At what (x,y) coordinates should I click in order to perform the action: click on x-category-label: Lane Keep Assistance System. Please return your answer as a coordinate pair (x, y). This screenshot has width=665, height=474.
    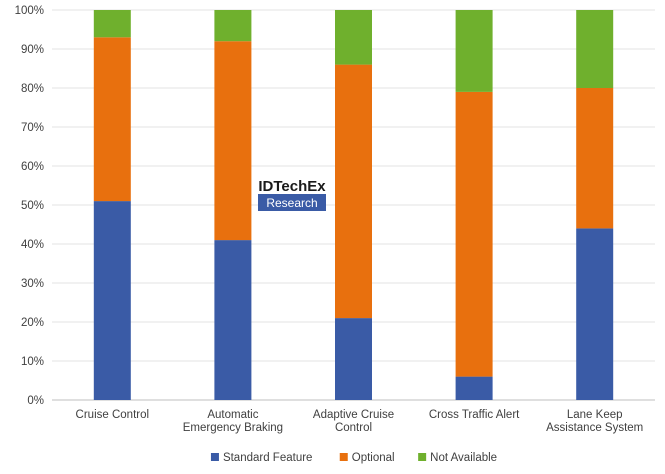
    Looking at the image, I should click on (594, 421).